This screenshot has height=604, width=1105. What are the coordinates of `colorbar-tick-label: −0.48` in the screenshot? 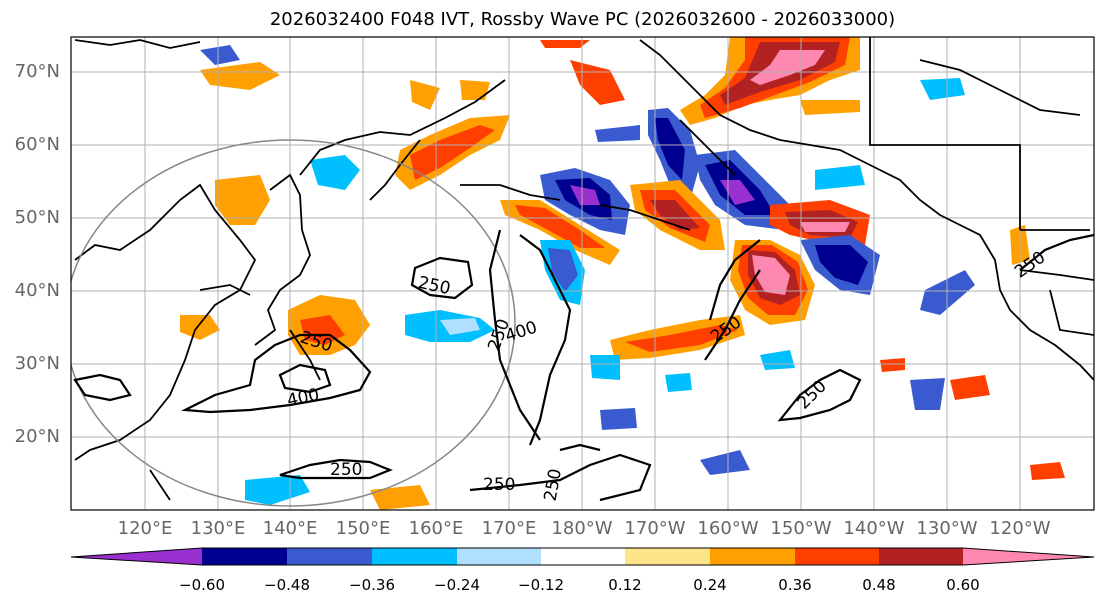 It's located at (287, 585).